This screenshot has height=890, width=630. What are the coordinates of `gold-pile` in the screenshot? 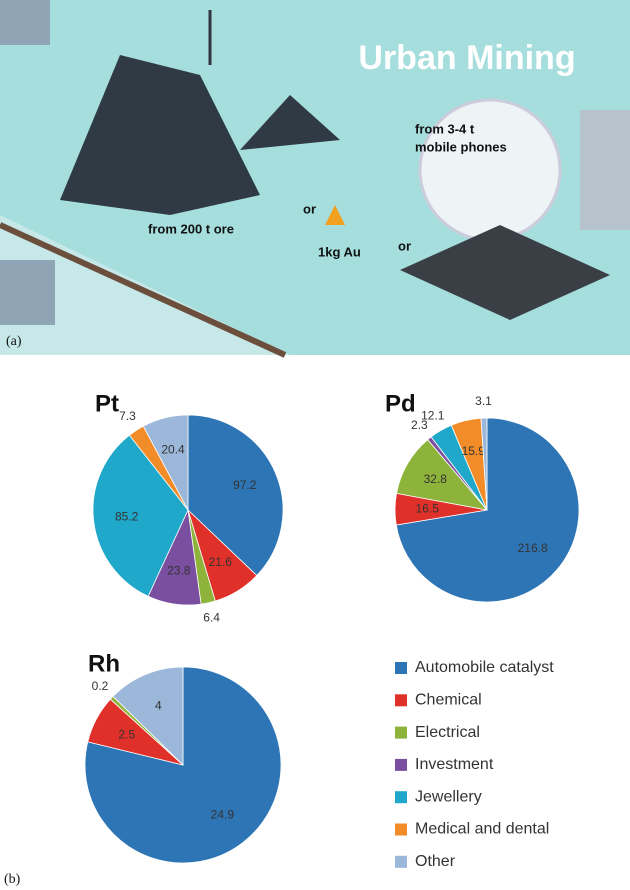 It's located at (335, 215).